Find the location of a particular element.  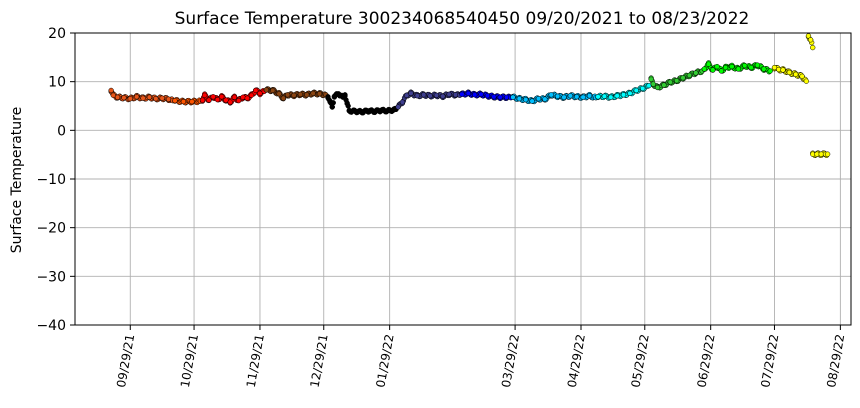

y-tick-label: −20 is located at coordinates (51, 229).